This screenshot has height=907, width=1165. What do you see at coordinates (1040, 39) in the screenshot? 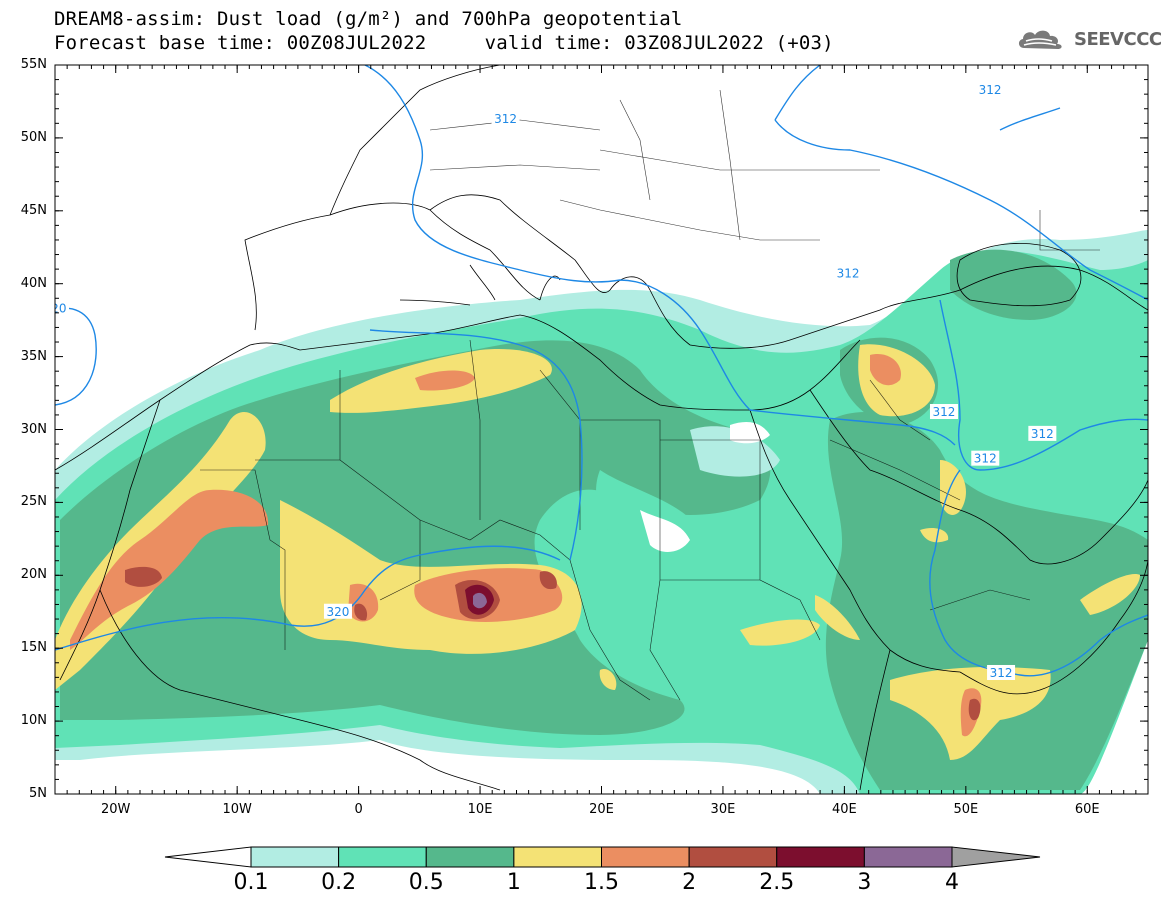
I see `cloud-icon` at bounding box center [1040, 39].